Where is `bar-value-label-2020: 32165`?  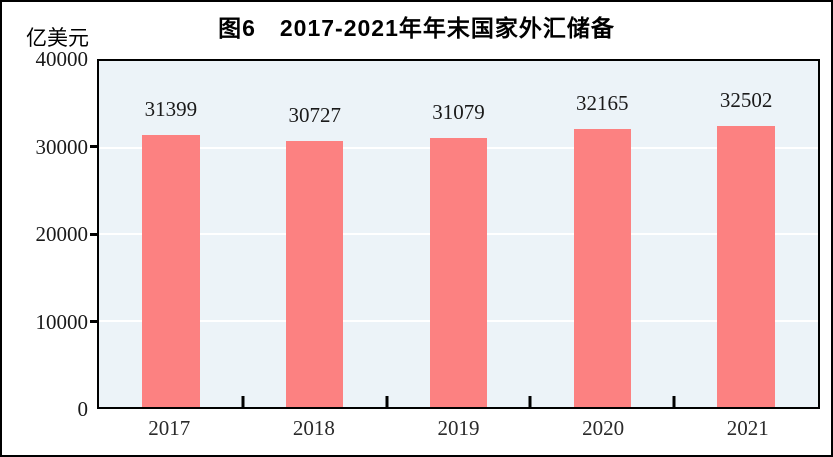
bar-value-label-2020: 32165 is located at coordinates (602, 102).